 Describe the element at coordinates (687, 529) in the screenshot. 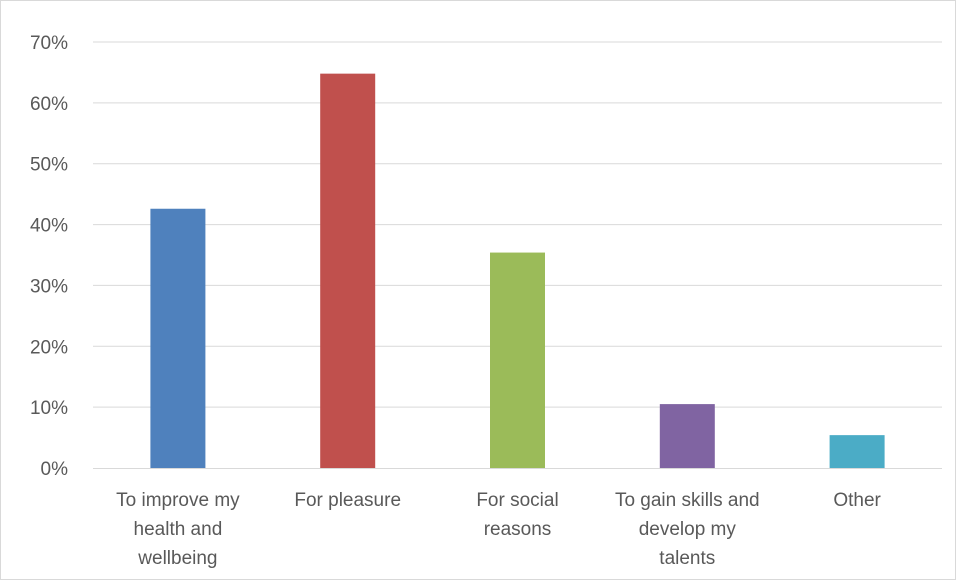

I see `x-tick-label: To gain skills and develop my talents` at that location.